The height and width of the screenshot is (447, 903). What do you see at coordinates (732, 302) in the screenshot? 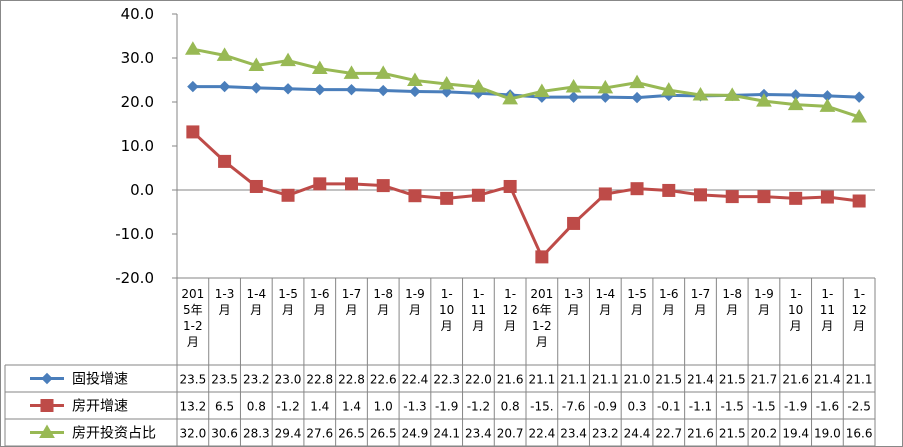
I see `x-category-label: 1-8 月` at bounding box center [732, 302].